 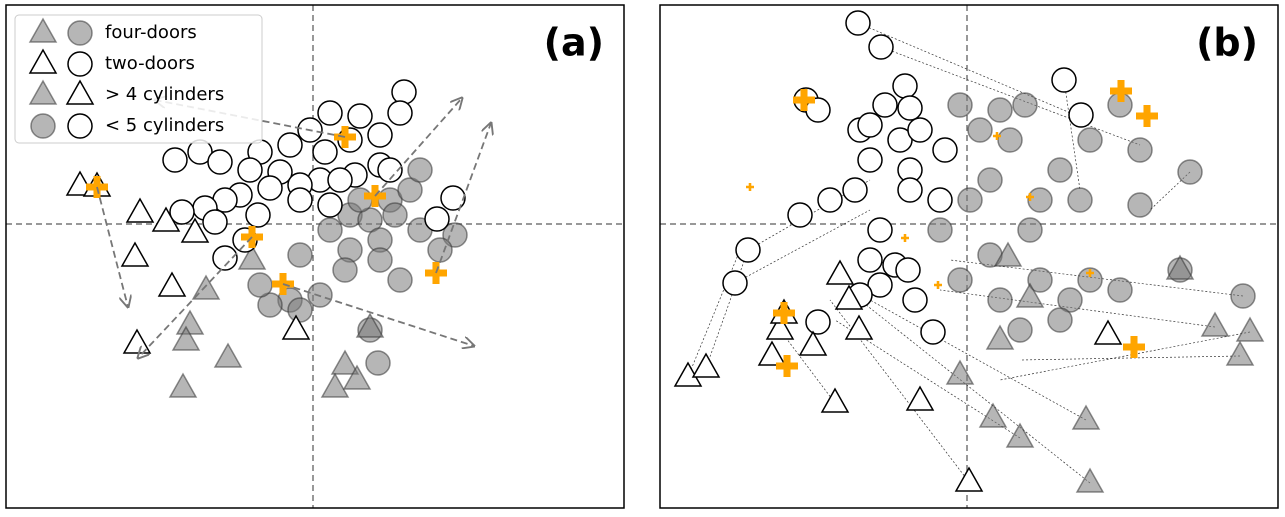 What do you see at coordinates (1227, 43) in the screenshot?
I see `panel-title: (b)` at bounding box center [1227, 43].